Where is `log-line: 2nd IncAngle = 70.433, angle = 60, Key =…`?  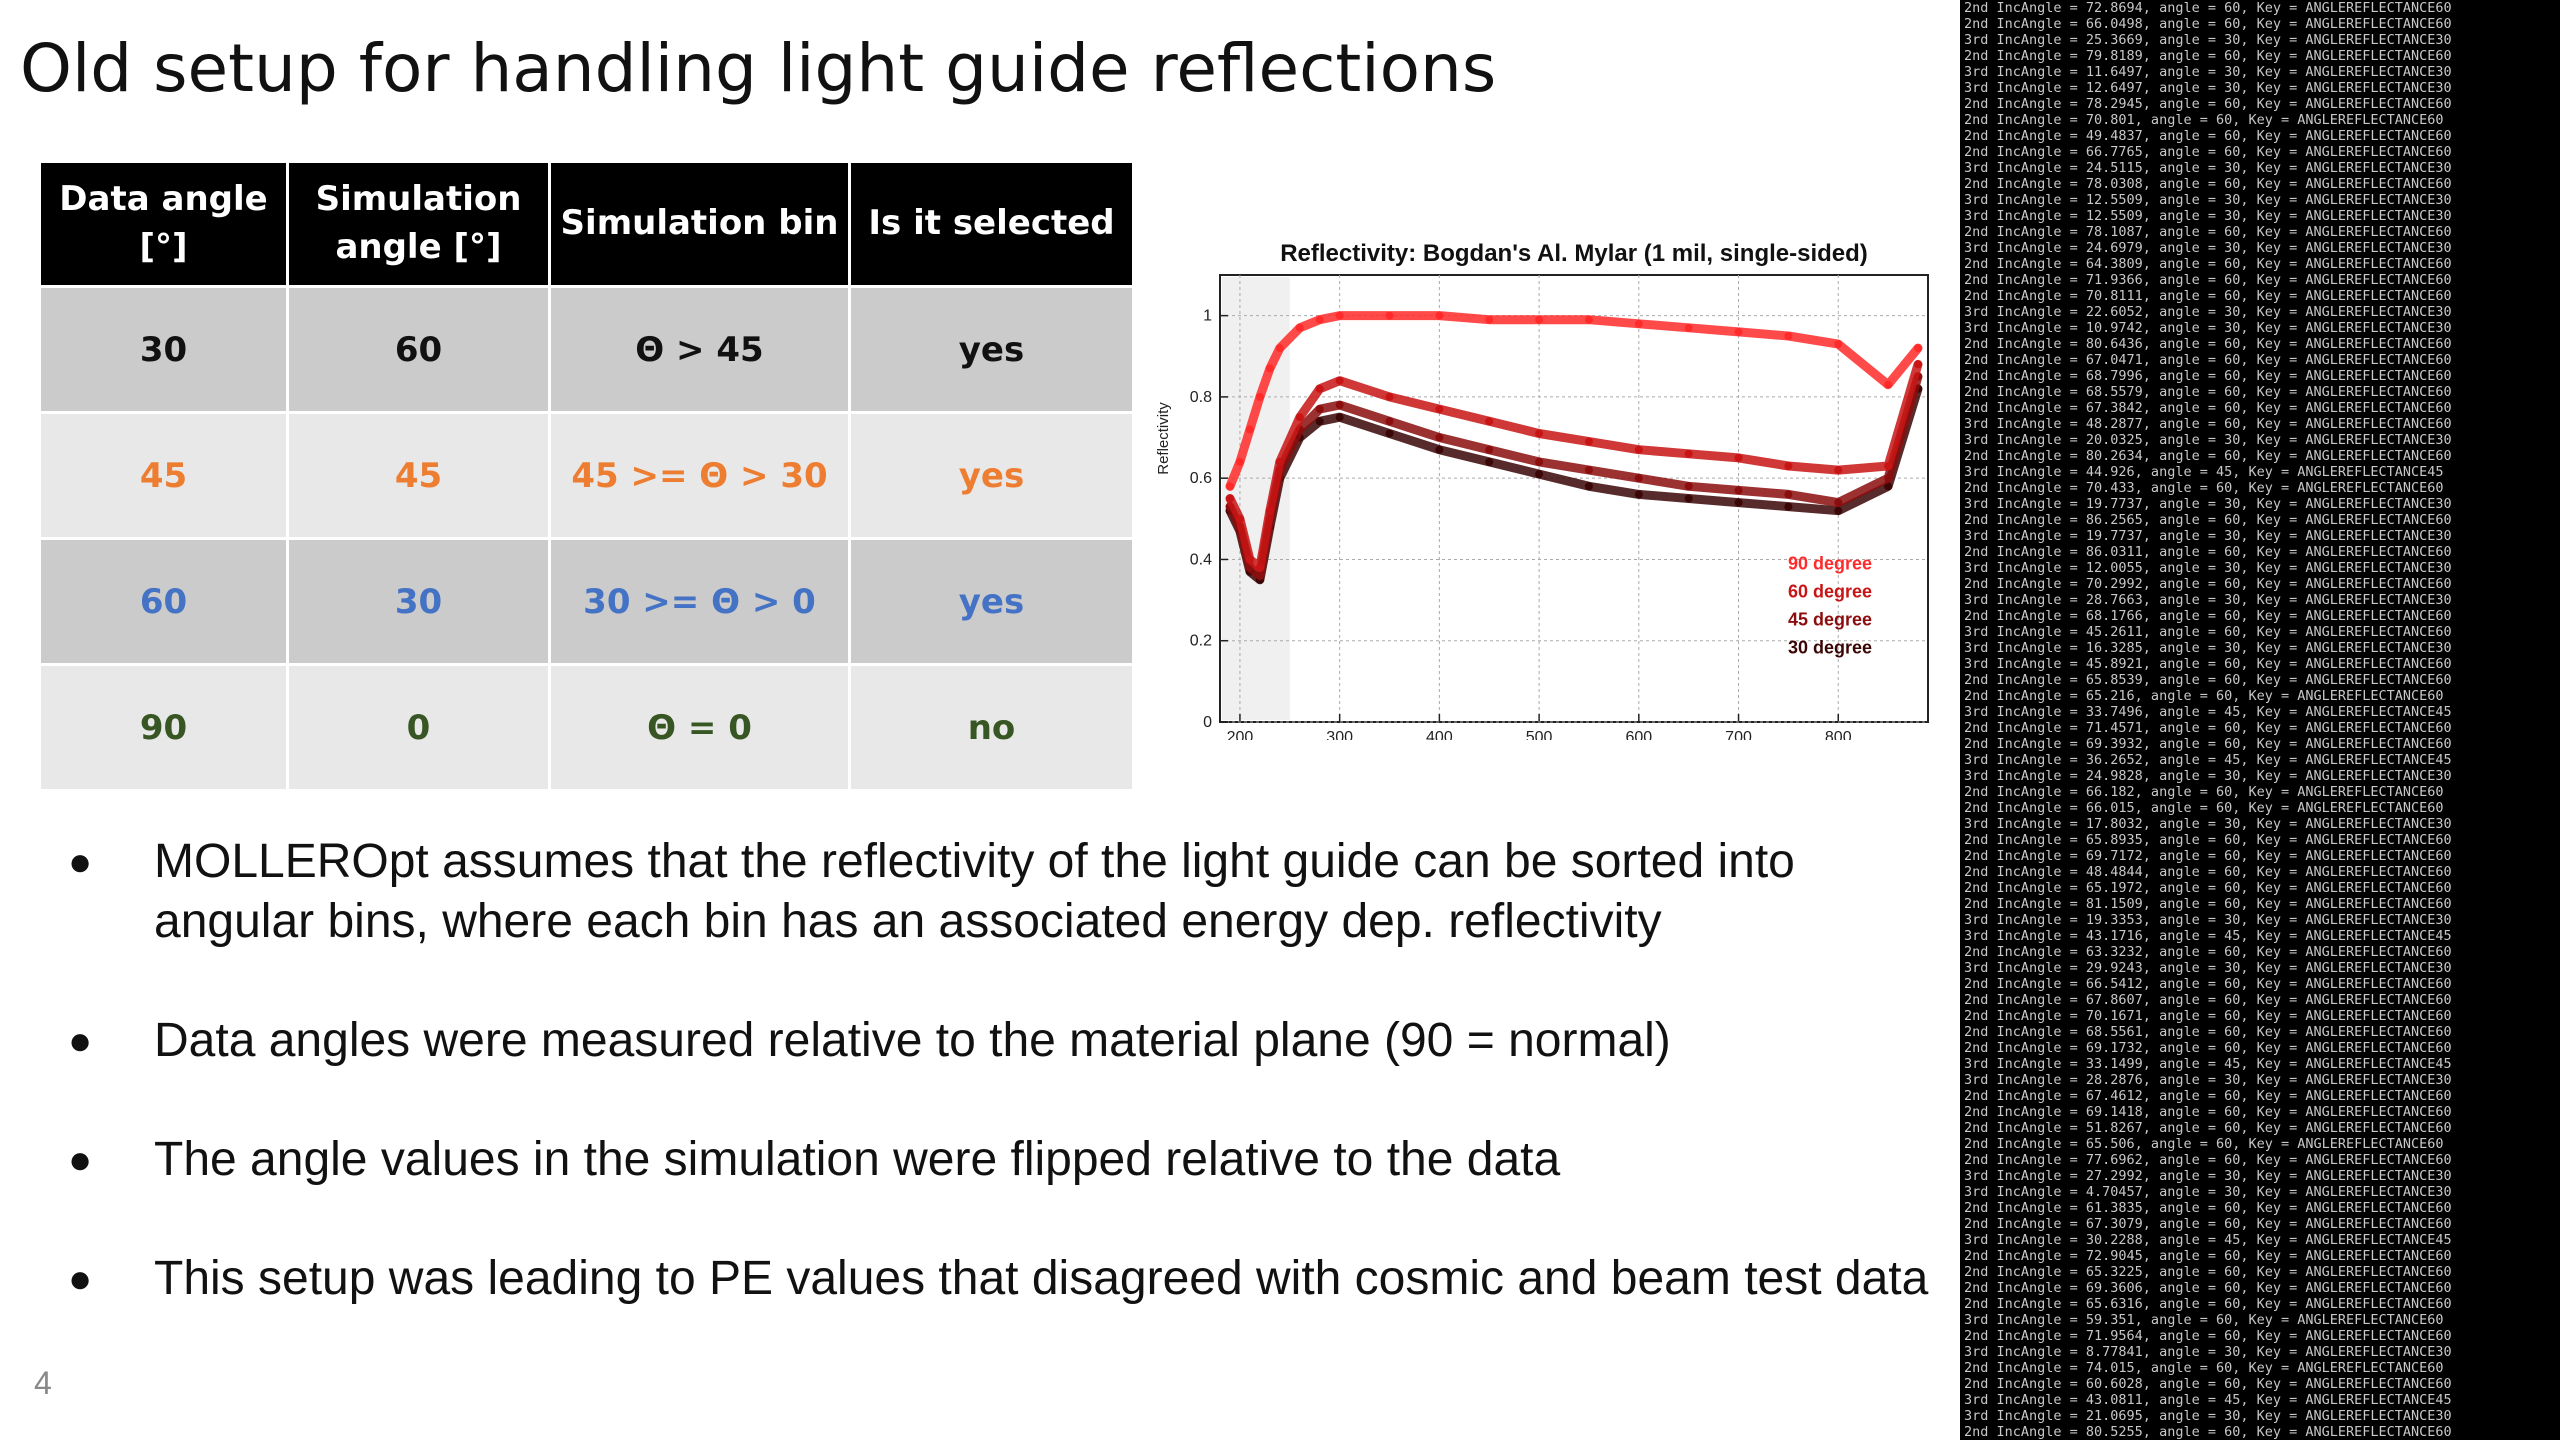 log-line: 2nd IncAngle = 70.433, angle = 60, Key =… is located at coordinates (2204, 488).